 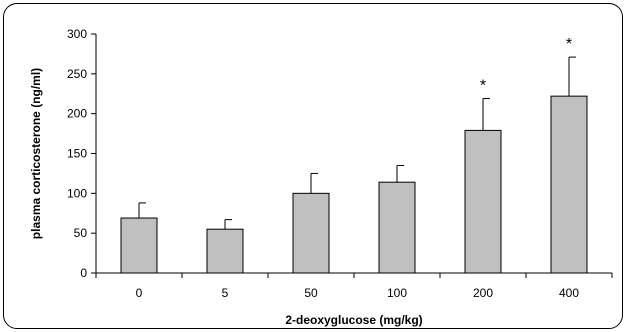 I want to click on x-tick-label: 400, so click(x=569, y=293).